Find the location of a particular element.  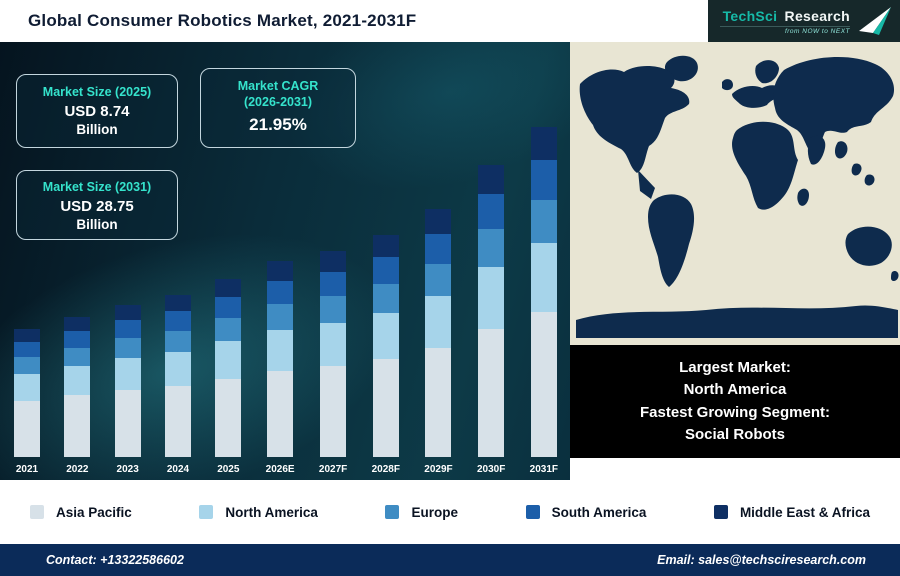

map-europe is located at coordinates (757, 96).